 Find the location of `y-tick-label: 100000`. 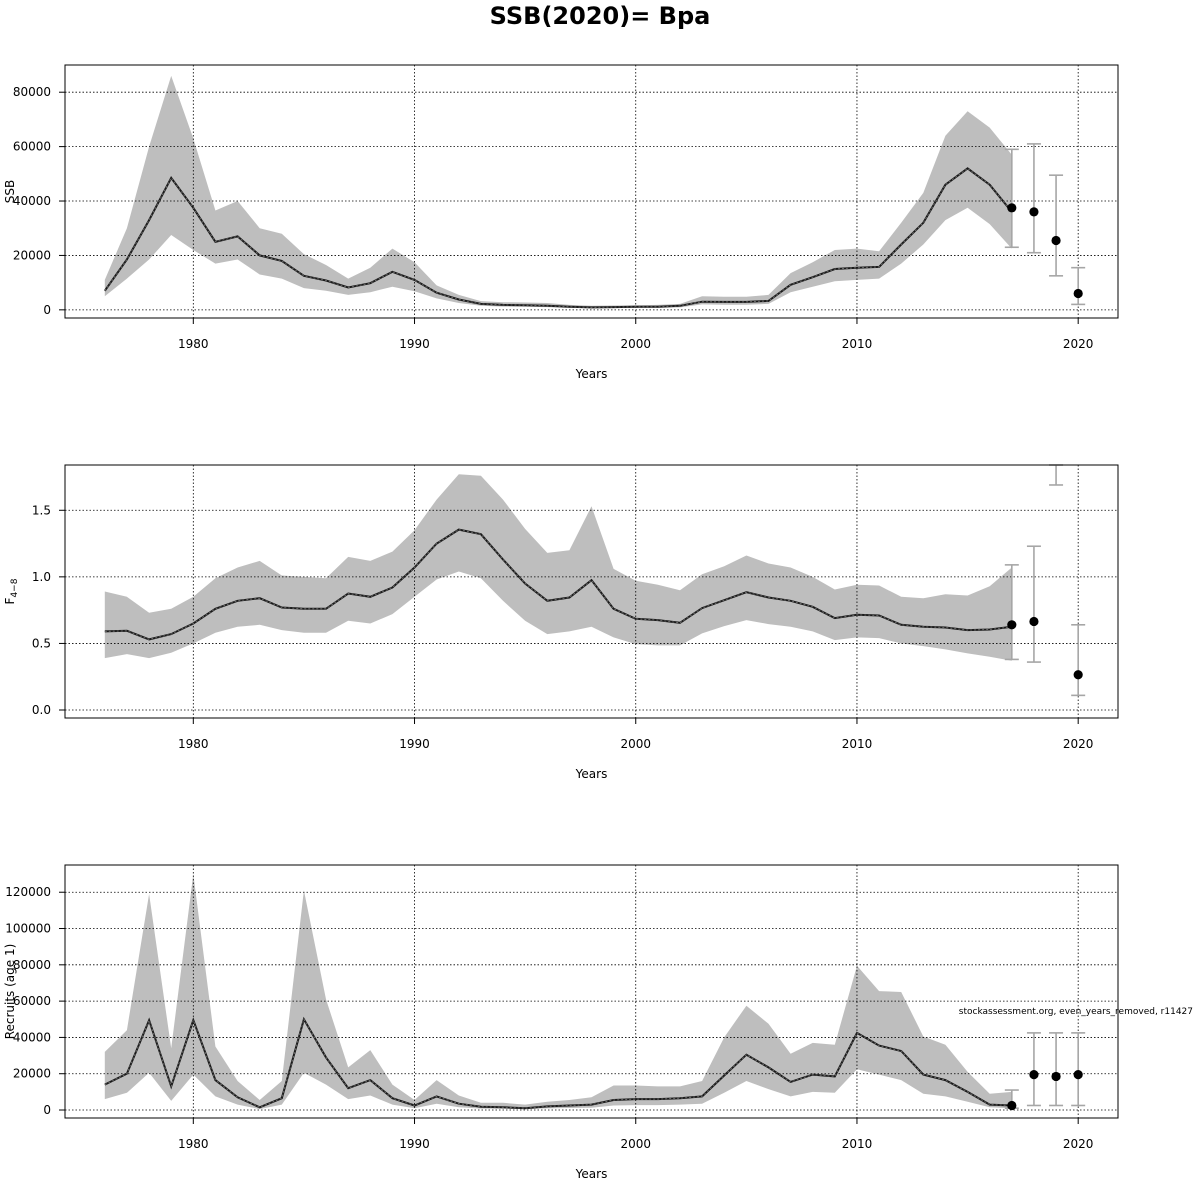

y-tick-label: 100000 is located at coordinates (28, 929).